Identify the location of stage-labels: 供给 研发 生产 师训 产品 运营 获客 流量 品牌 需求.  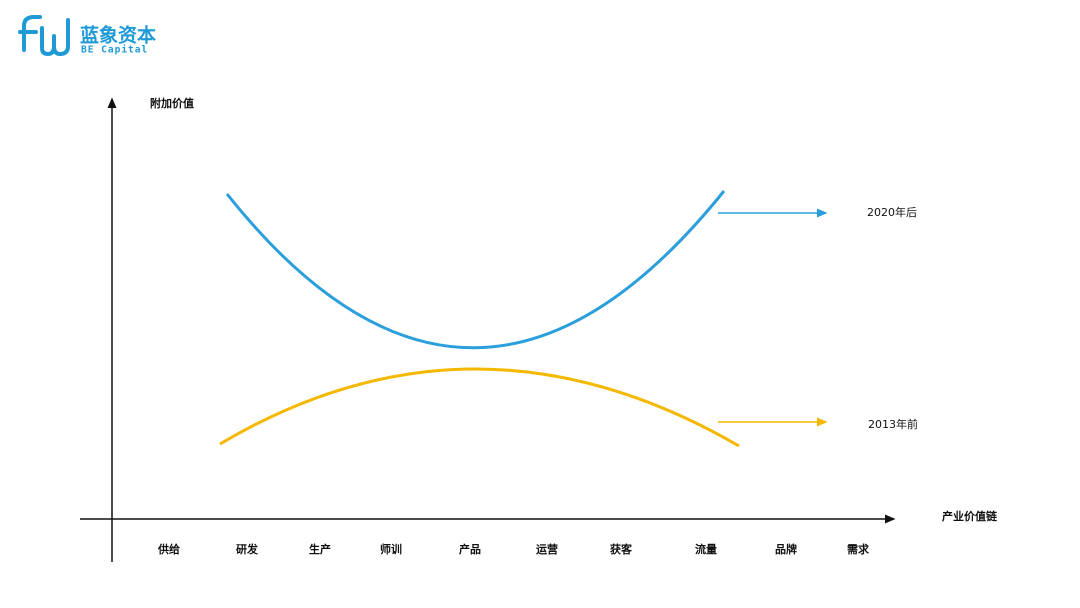
(513, 549).